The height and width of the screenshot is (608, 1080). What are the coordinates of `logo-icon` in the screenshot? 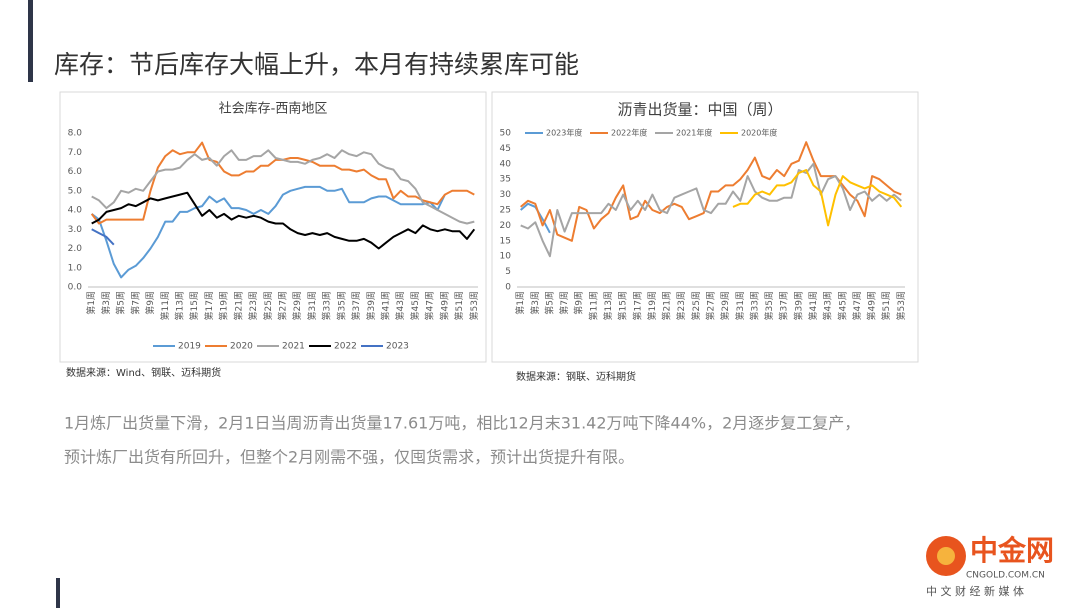 It's located at (946, 556).